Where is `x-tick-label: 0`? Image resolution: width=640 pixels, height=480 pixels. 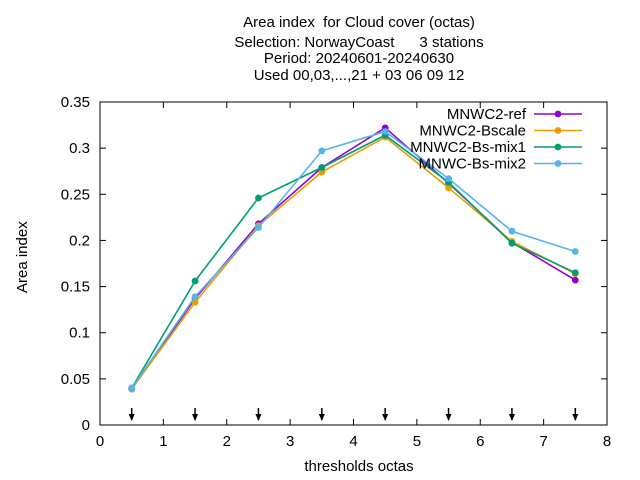 x-tick-label: 0 is located at coordinates (100, 441).